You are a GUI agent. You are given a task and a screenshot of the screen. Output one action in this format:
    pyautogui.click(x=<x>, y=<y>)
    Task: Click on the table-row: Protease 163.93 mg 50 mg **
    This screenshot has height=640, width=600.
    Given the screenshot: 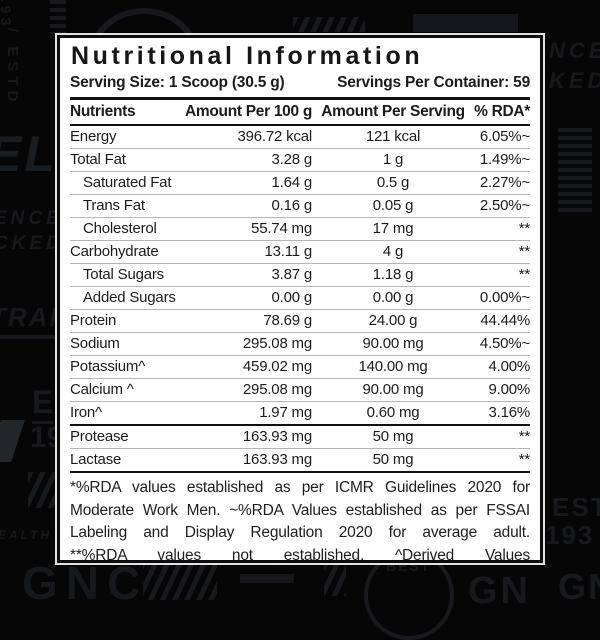 What is the action you would take?
    pyautogui.click(x=300, y=437)
    